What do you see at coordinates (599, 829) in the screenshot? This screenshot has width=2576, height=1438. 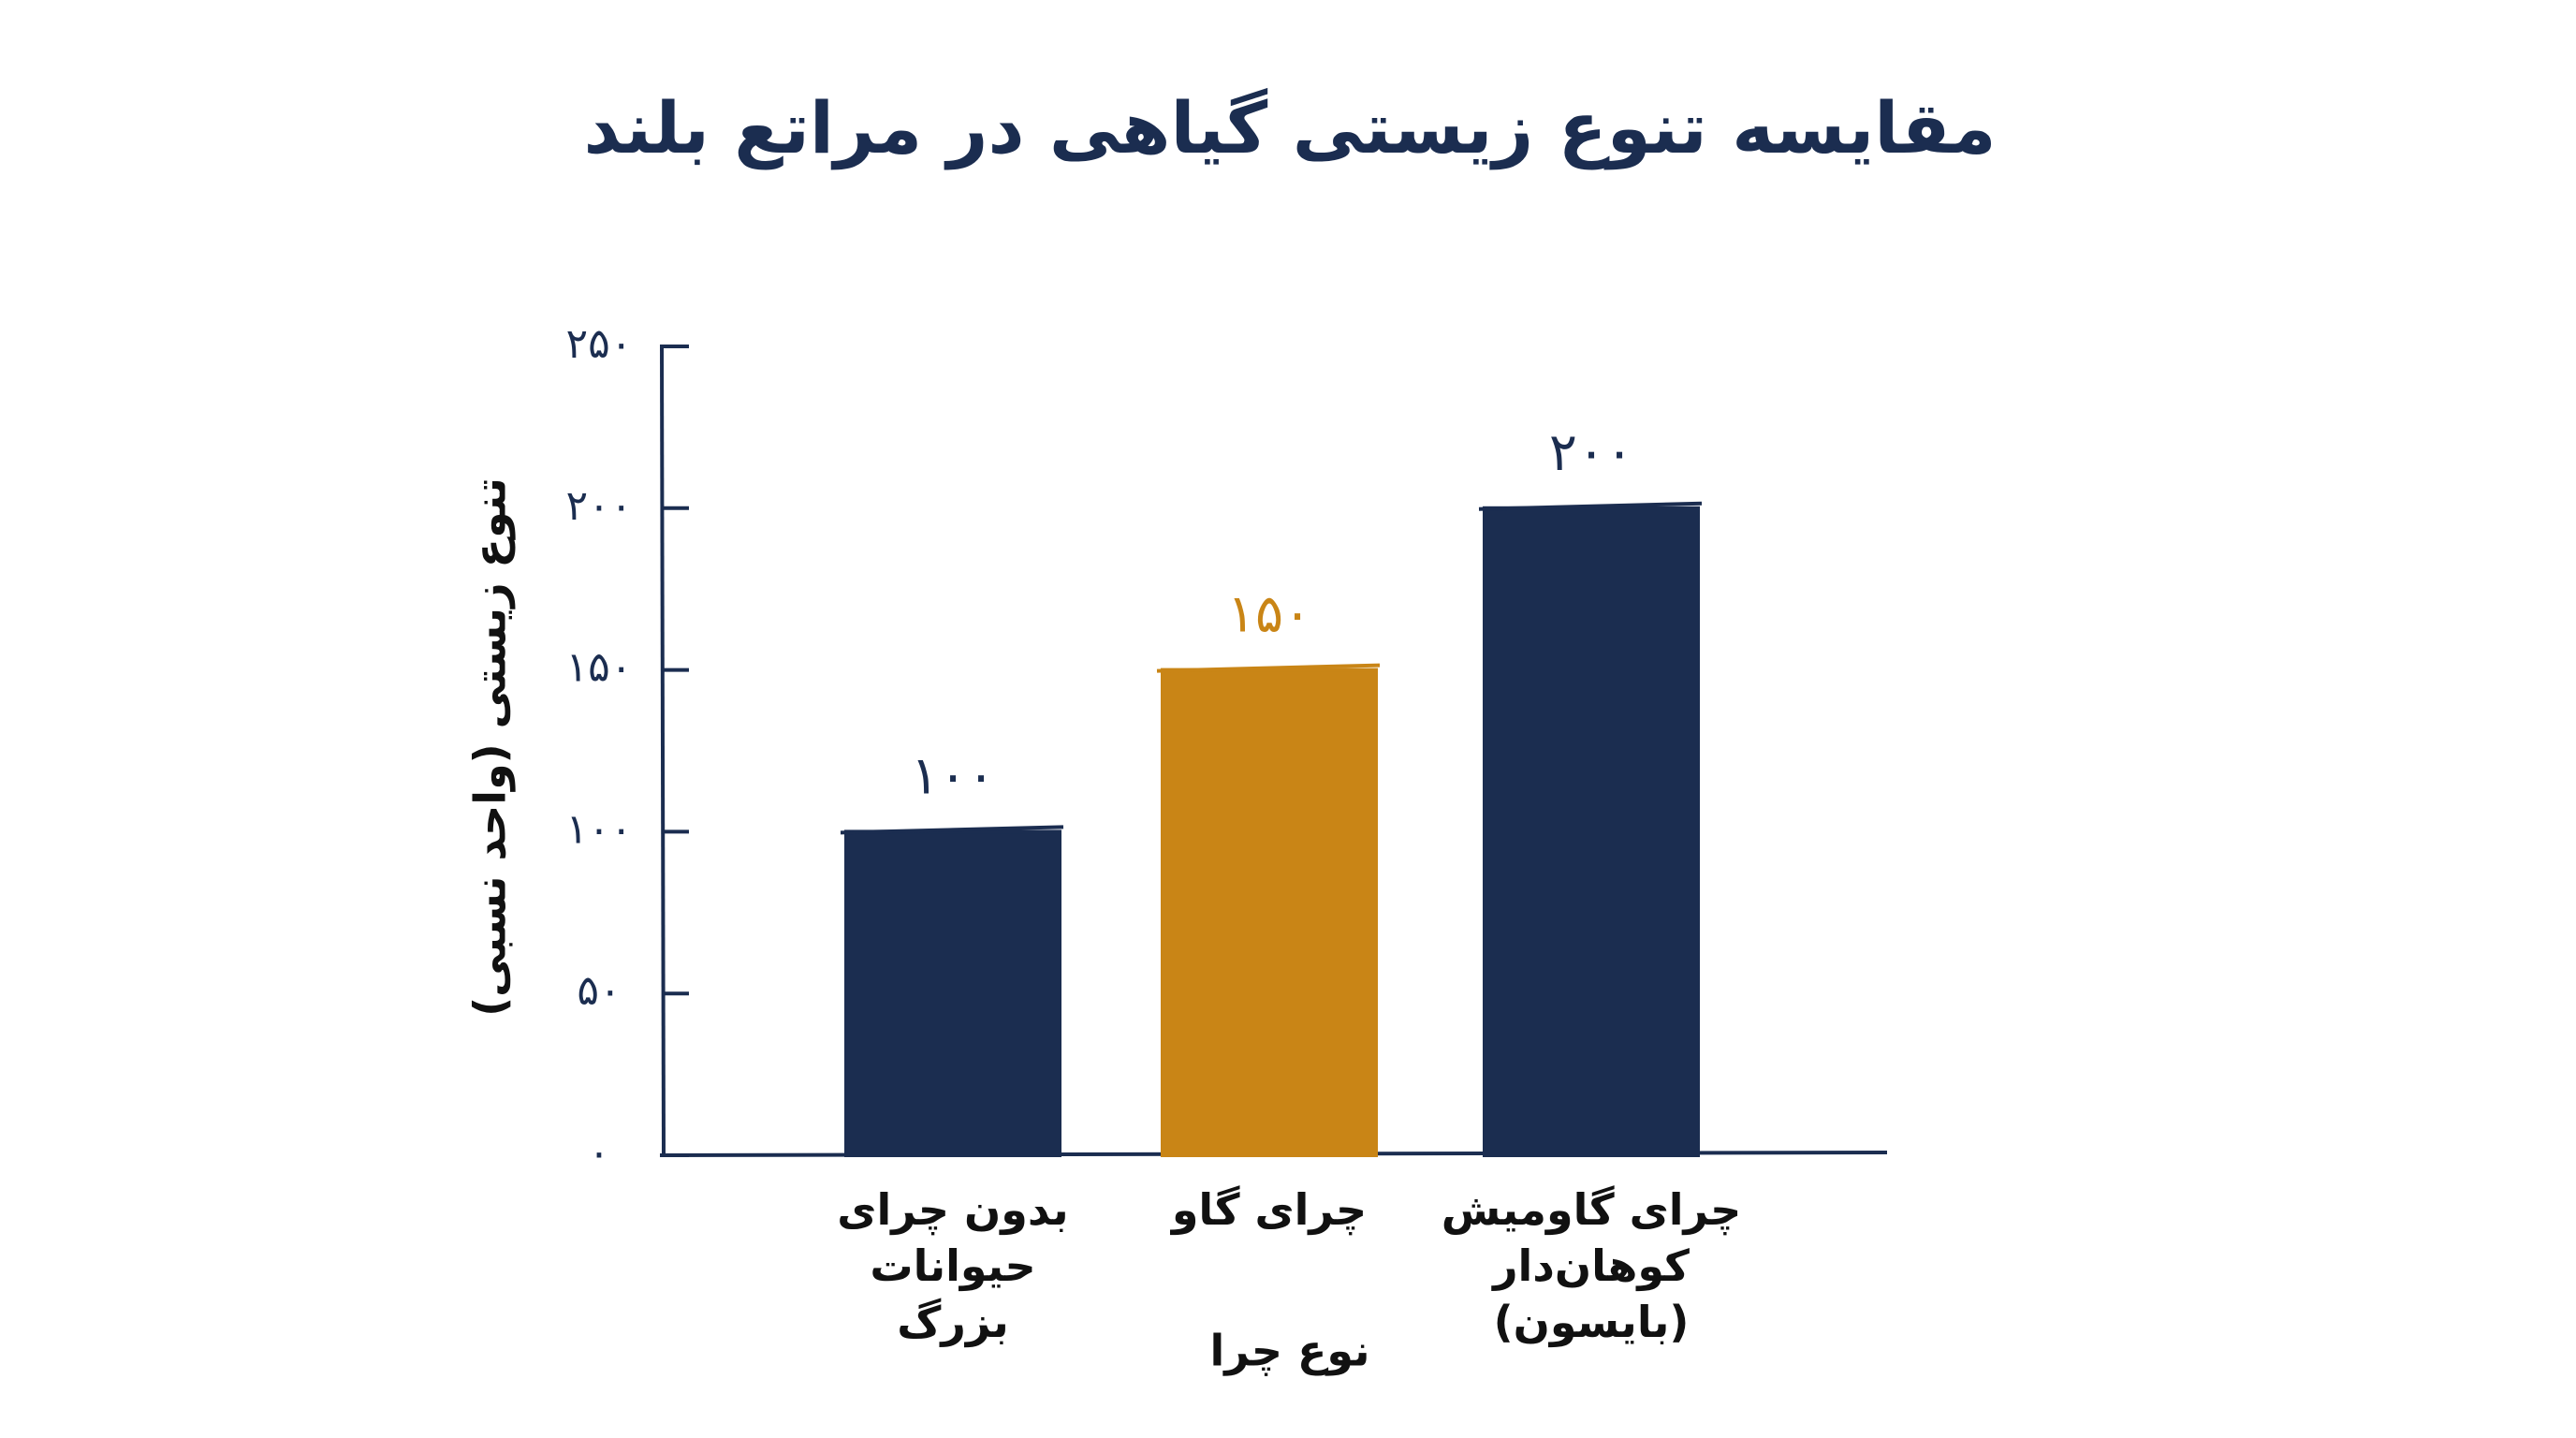 I see `y-tick-label: ۱۰۰` at bounding box center [599, 829].